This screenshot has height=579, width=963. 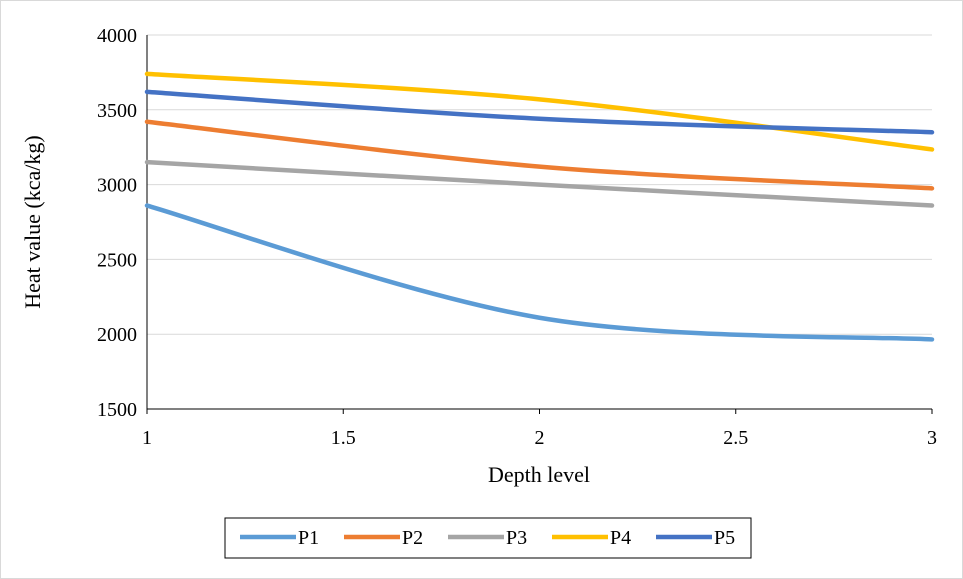 I want to click on x-tick-label: 2, so click(x=540, y=438).